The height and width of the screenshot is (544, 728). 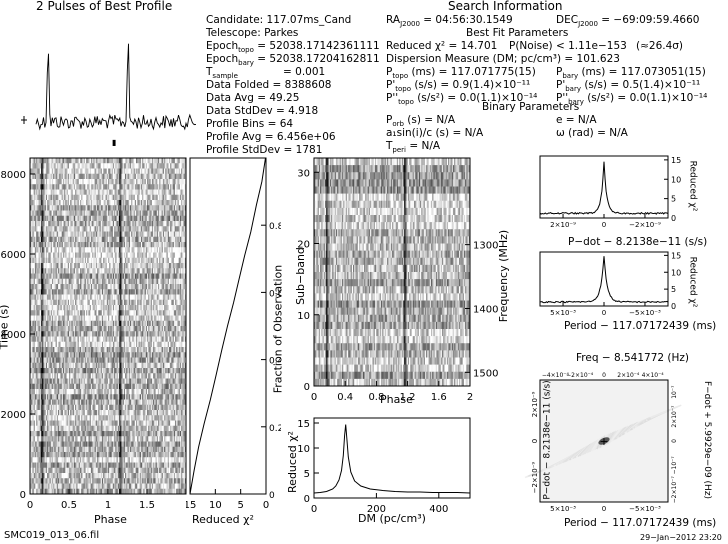 I want to click on profile-line, so click(x=116, y=86).